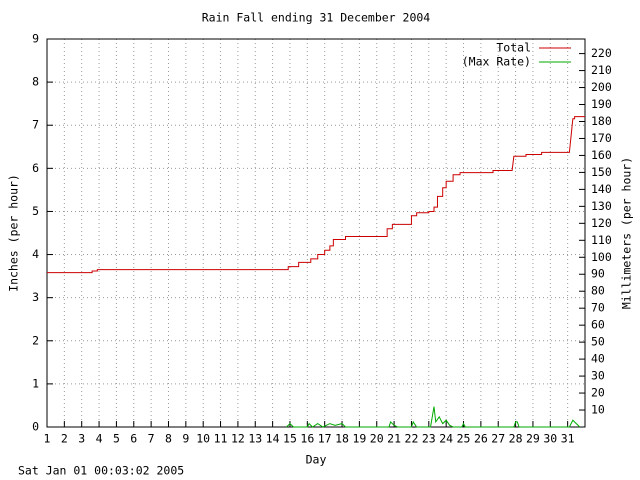  What do you see at coordinates (81, 439) in the screenshot?
I see `x-tick-label: 3` at bounding box center [81, 439].